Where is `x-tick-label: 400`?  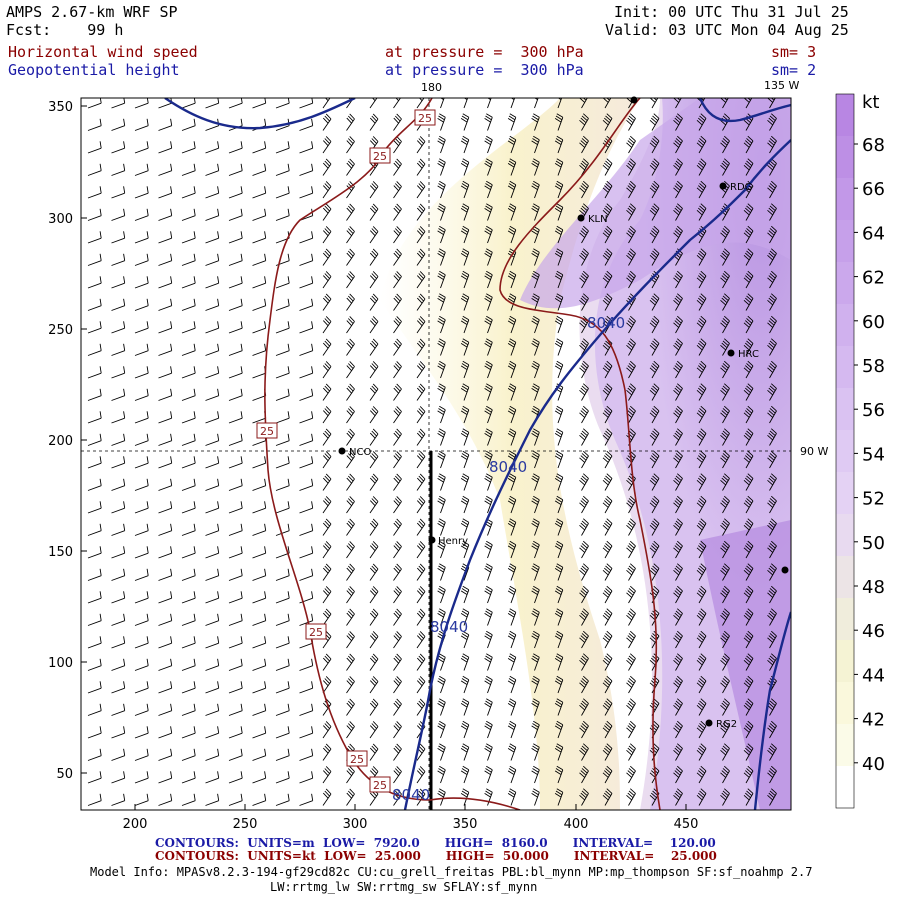 x-tick-label: 400 is located at coordinates (576, 824).